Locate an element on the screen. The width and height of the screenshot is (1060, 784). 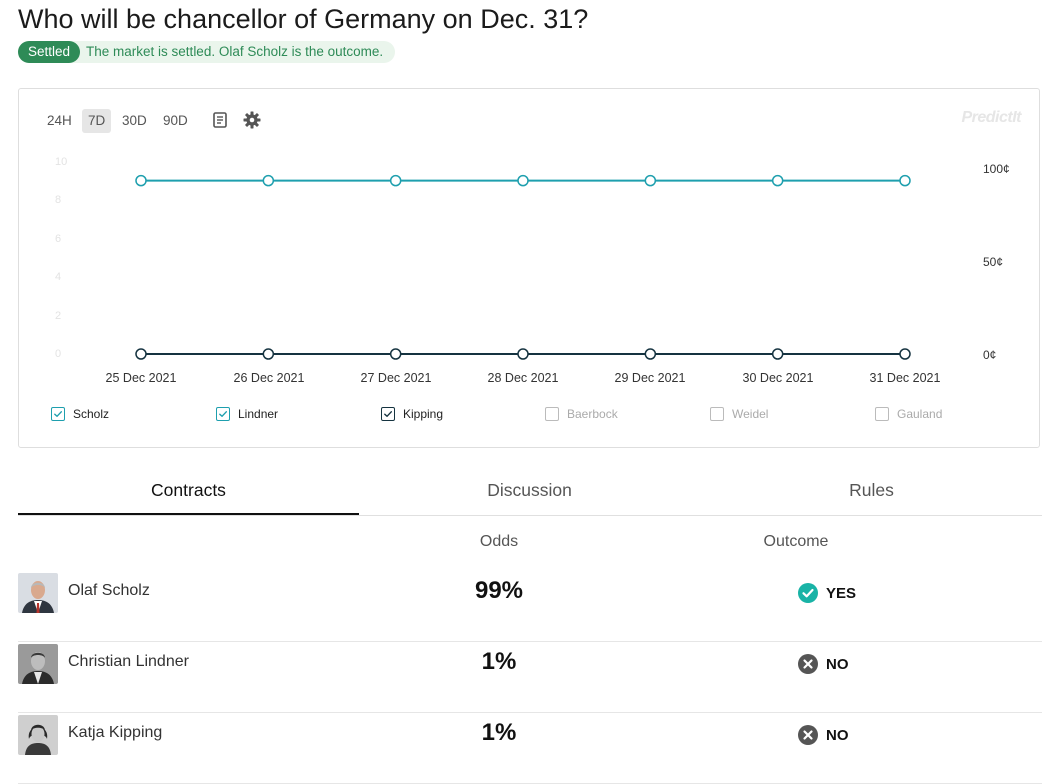
odds-value: 99% is located at coordinates (499, 590).